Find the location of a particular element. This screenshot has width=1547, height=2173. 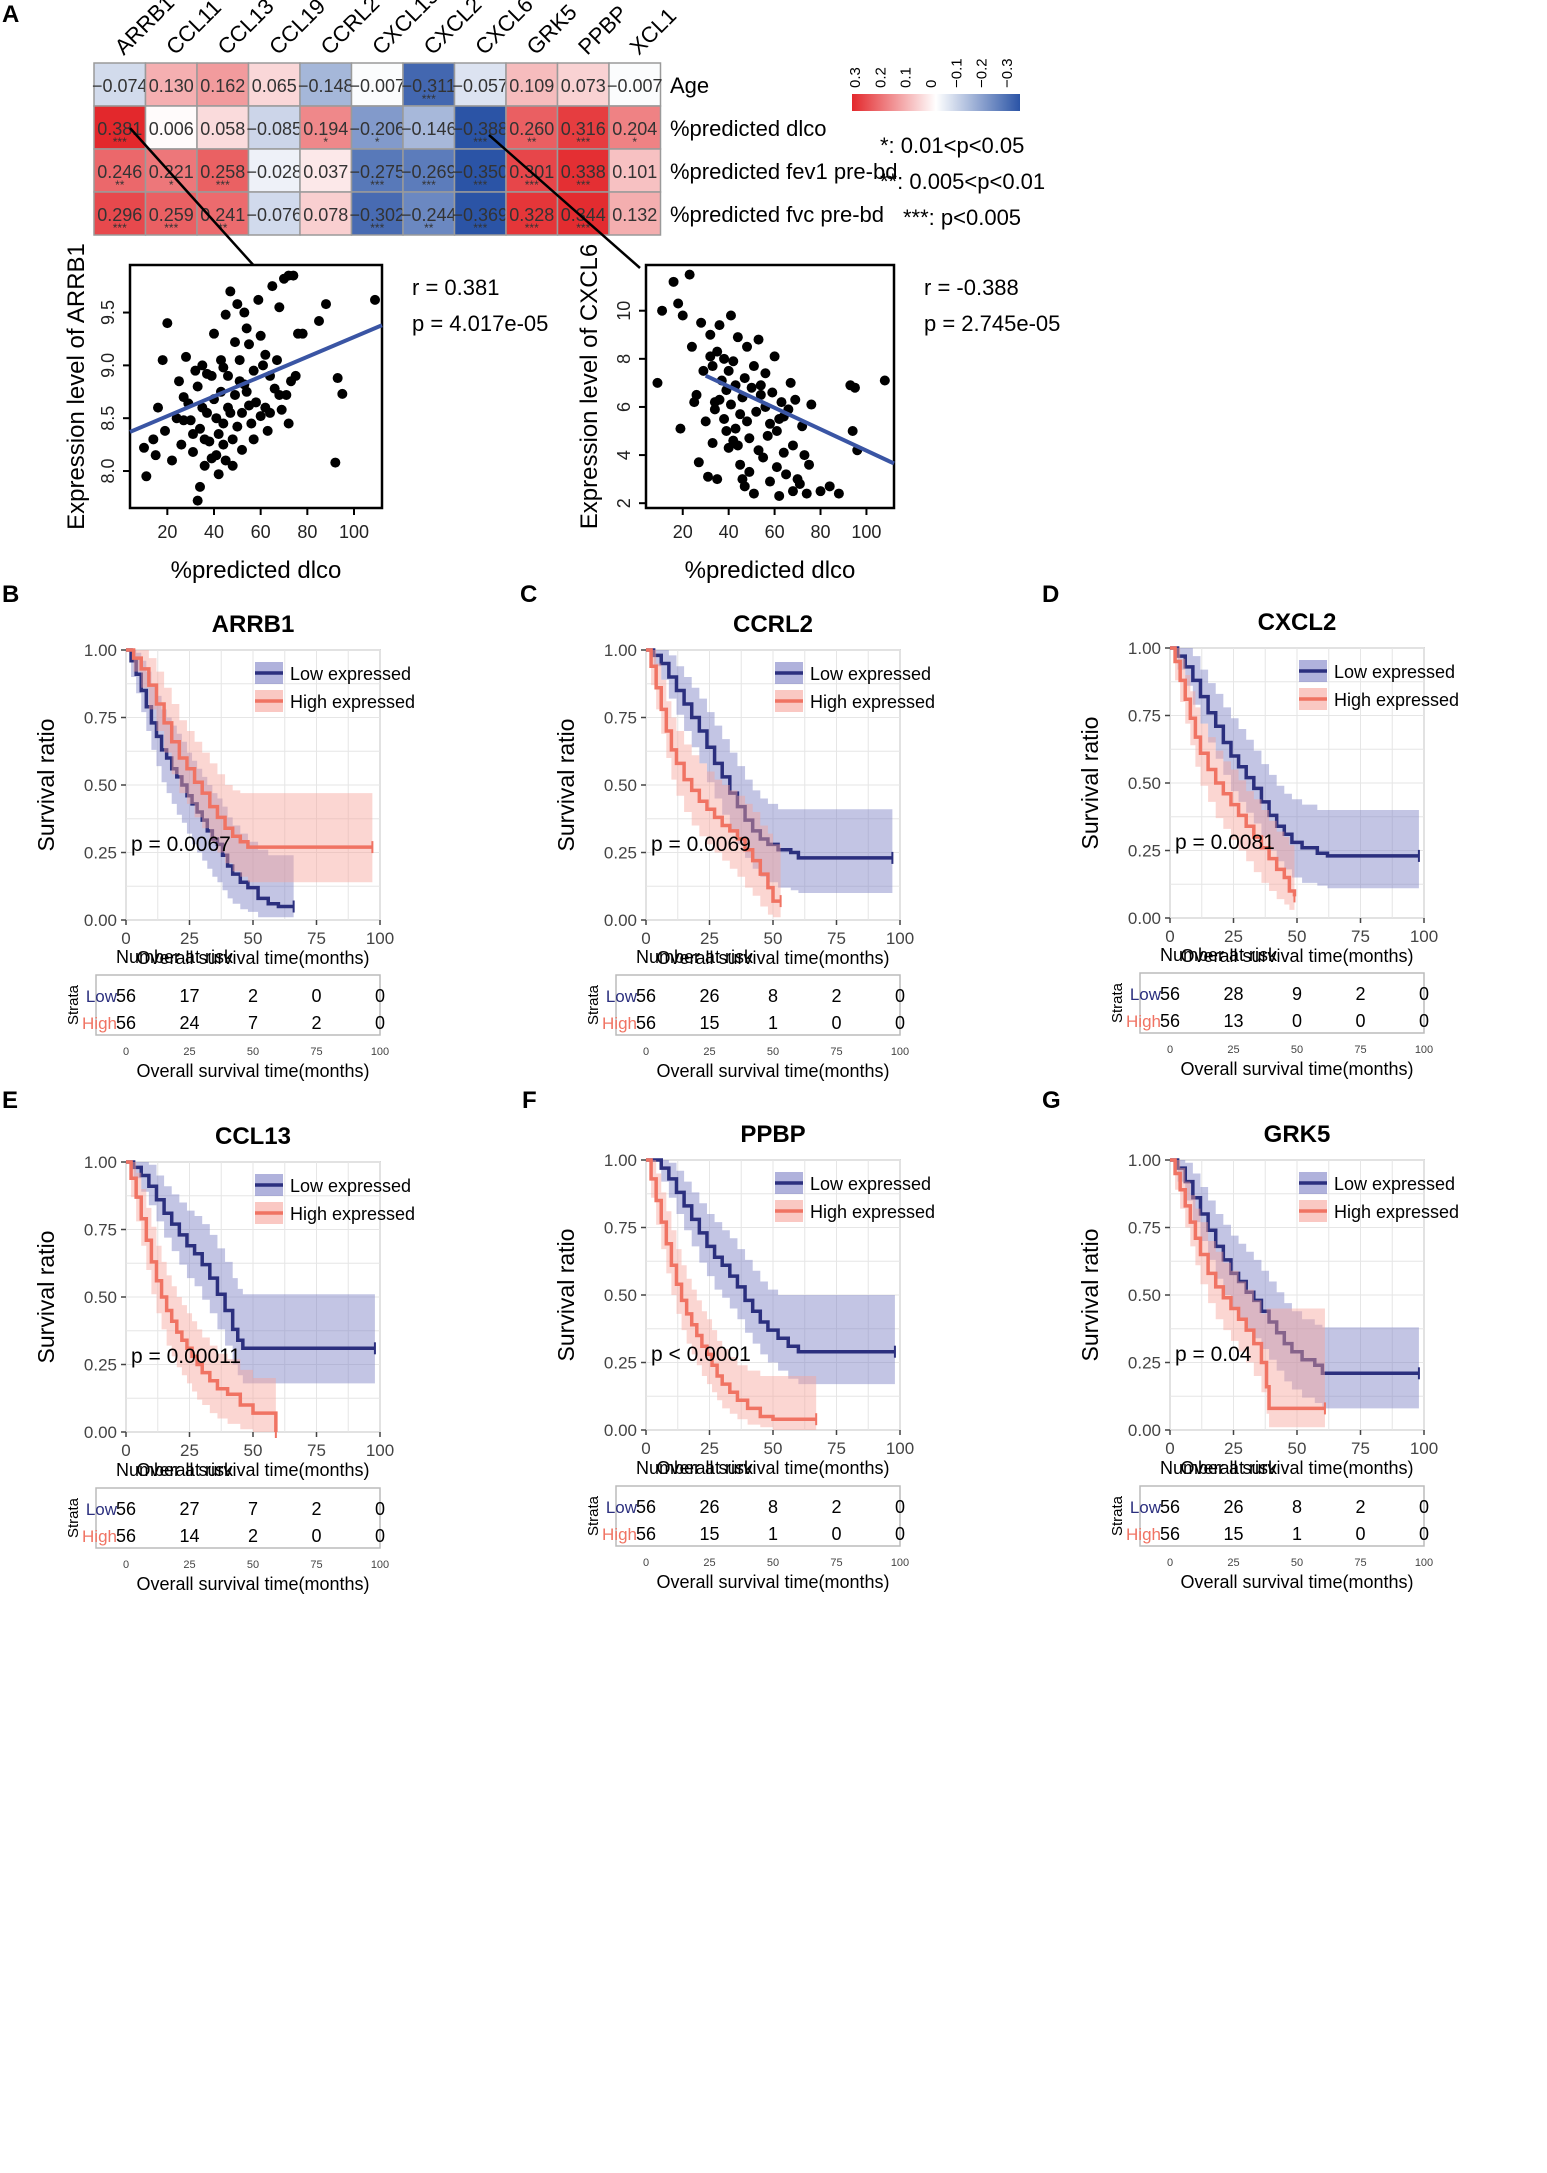

y-tick-label: 8.5 is located at coordinates (108, 418).